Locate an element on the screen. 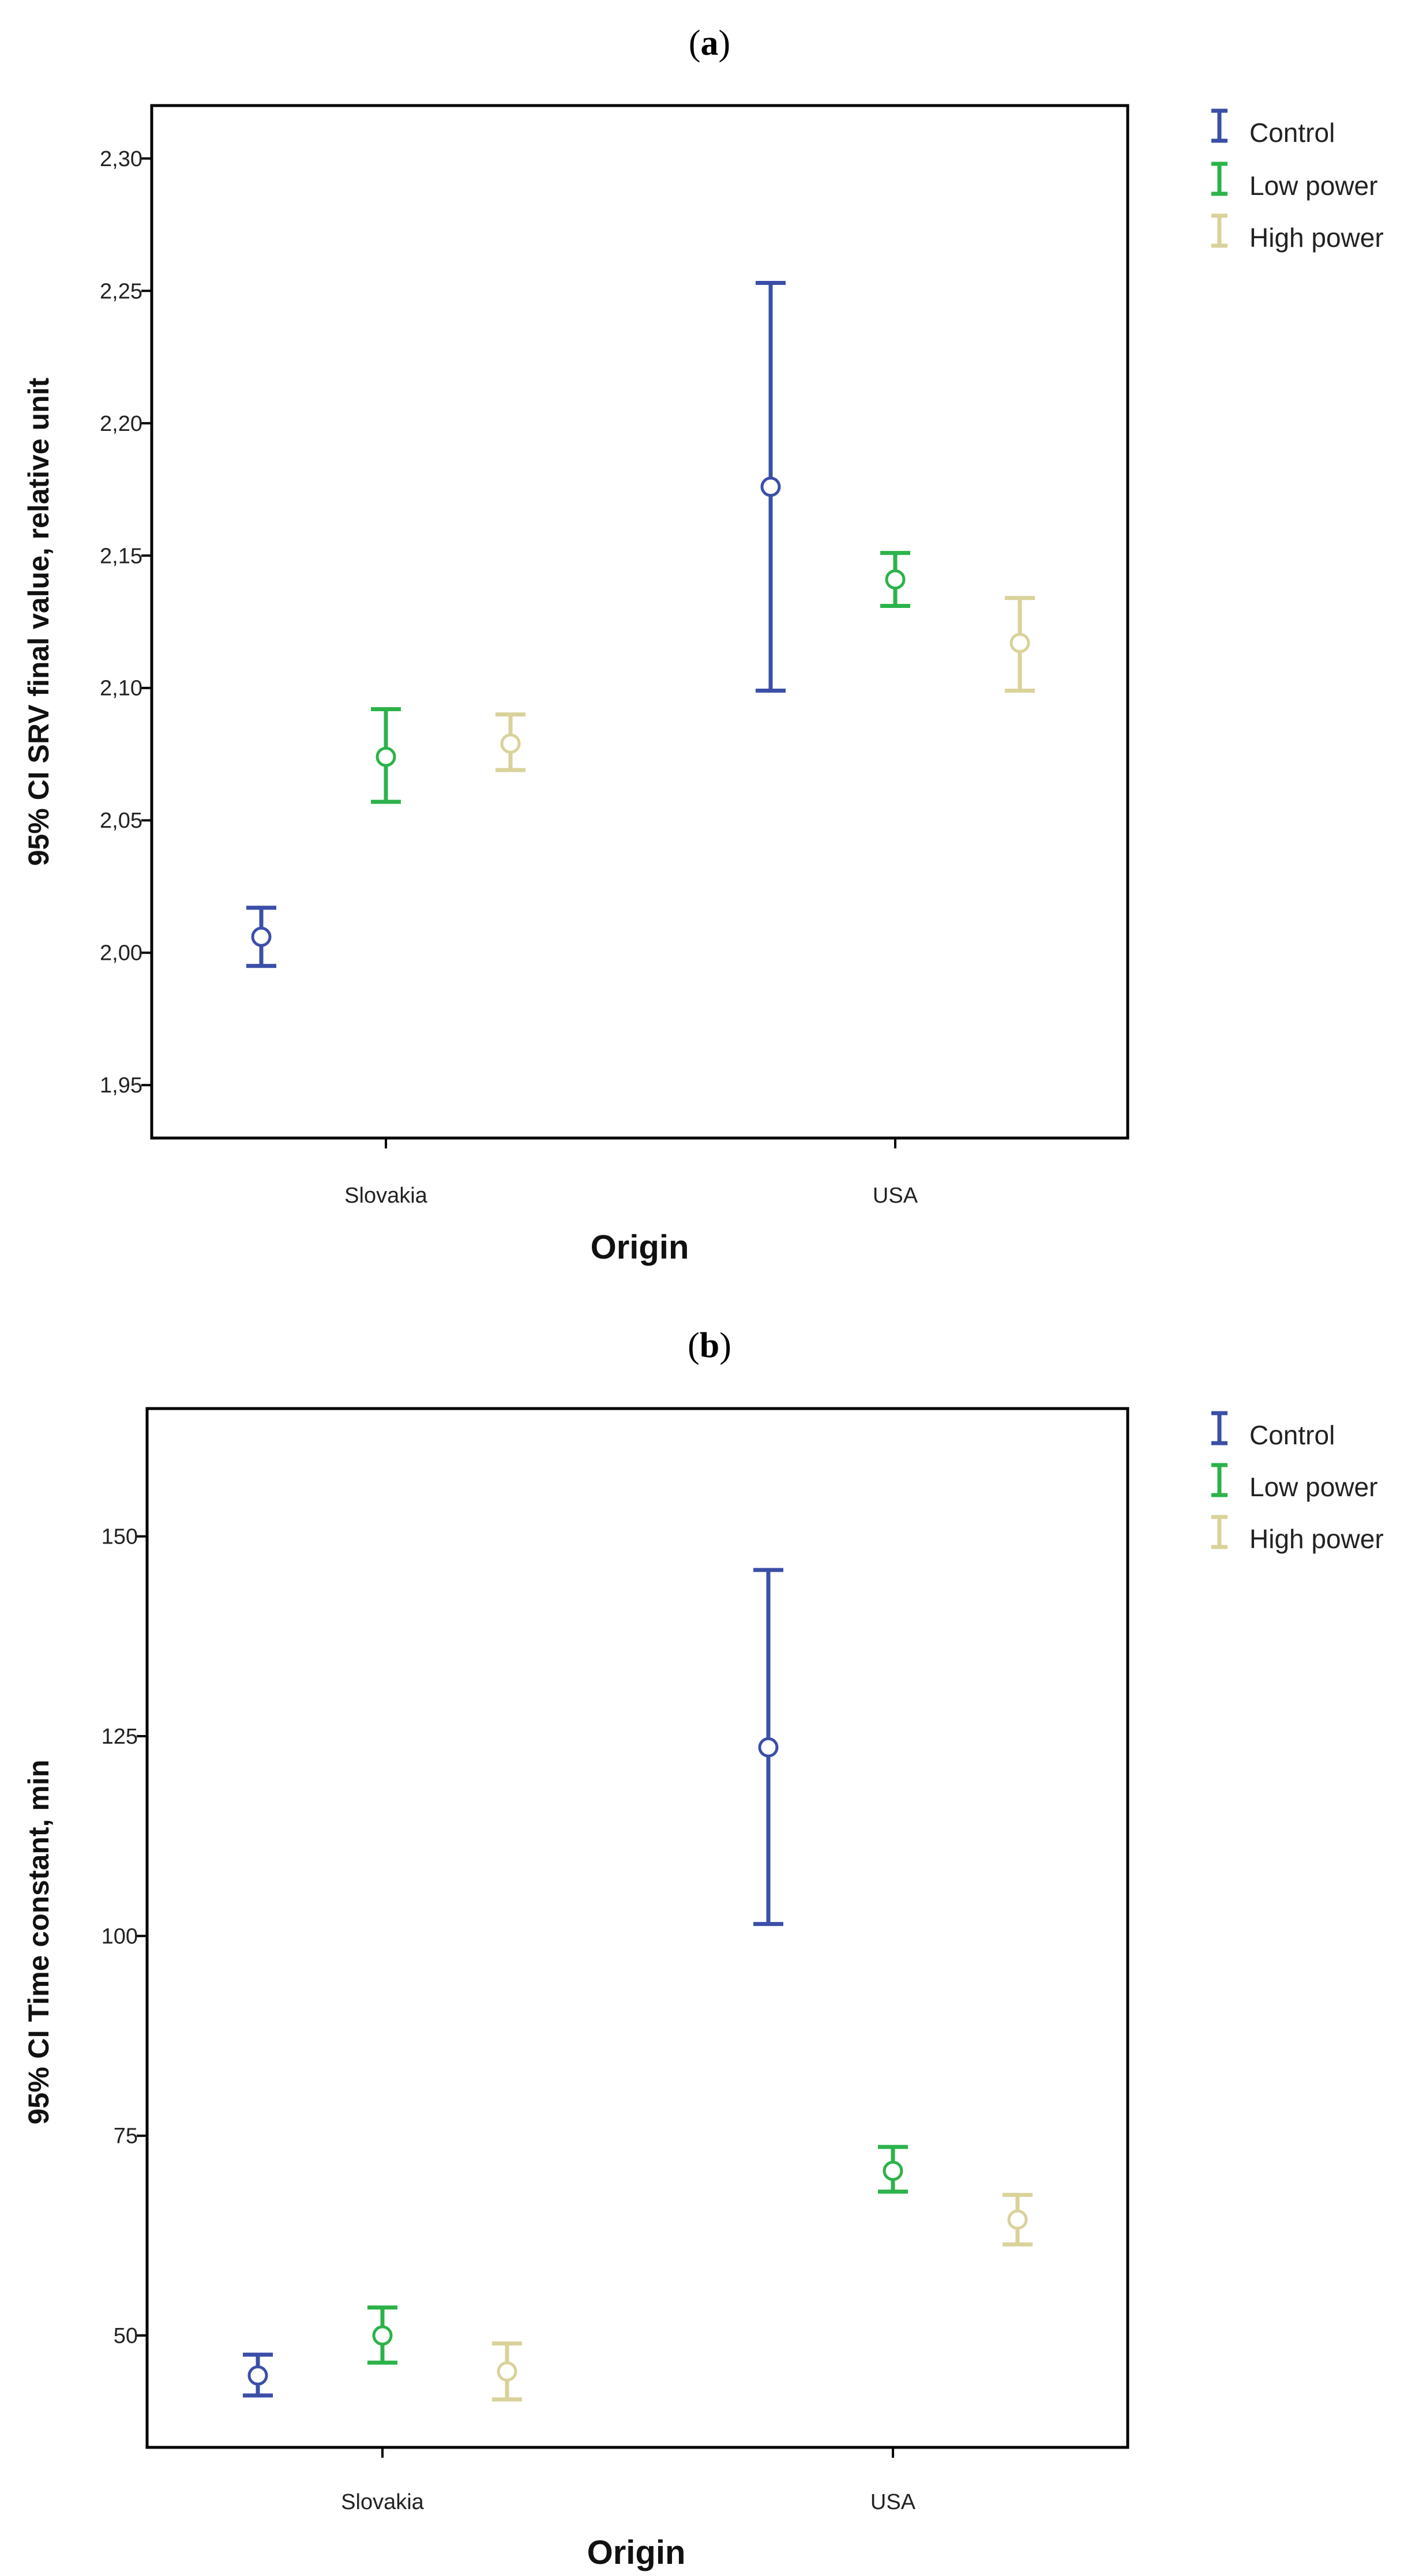 The image size is (1419, 2576). legend-a-low-power-swatch is located at coordinates (1219, 179).